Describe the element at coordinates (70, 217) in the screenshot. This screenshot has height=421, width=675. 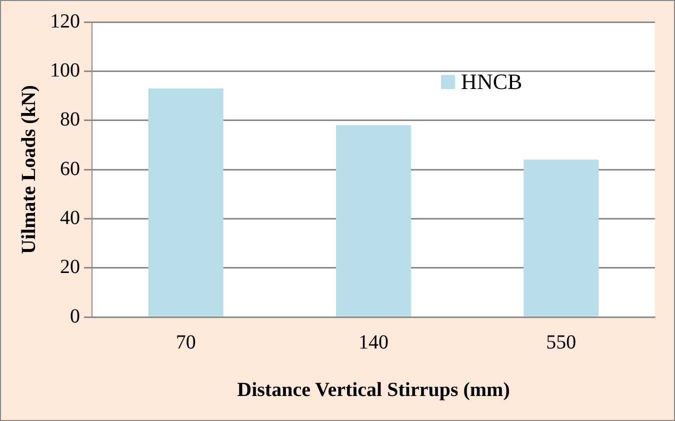
I see `y-tick-label: 40` at that location.